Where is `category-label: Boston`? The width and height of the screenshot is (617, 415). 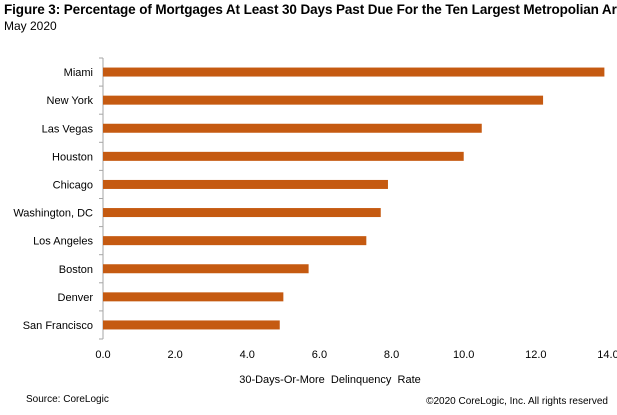 category-label: Boston is located at coordinates (76, 270).